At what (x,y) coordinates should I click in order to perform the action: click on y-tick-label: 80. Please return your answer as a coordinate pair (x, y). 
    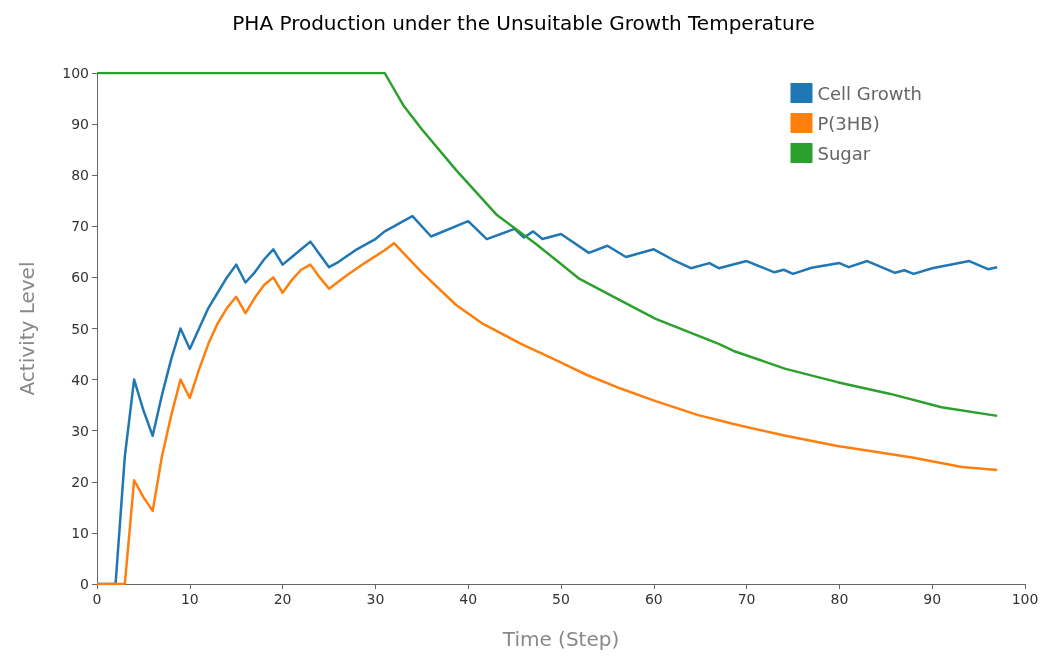
    Looking at the image, I should click on (80, 175).